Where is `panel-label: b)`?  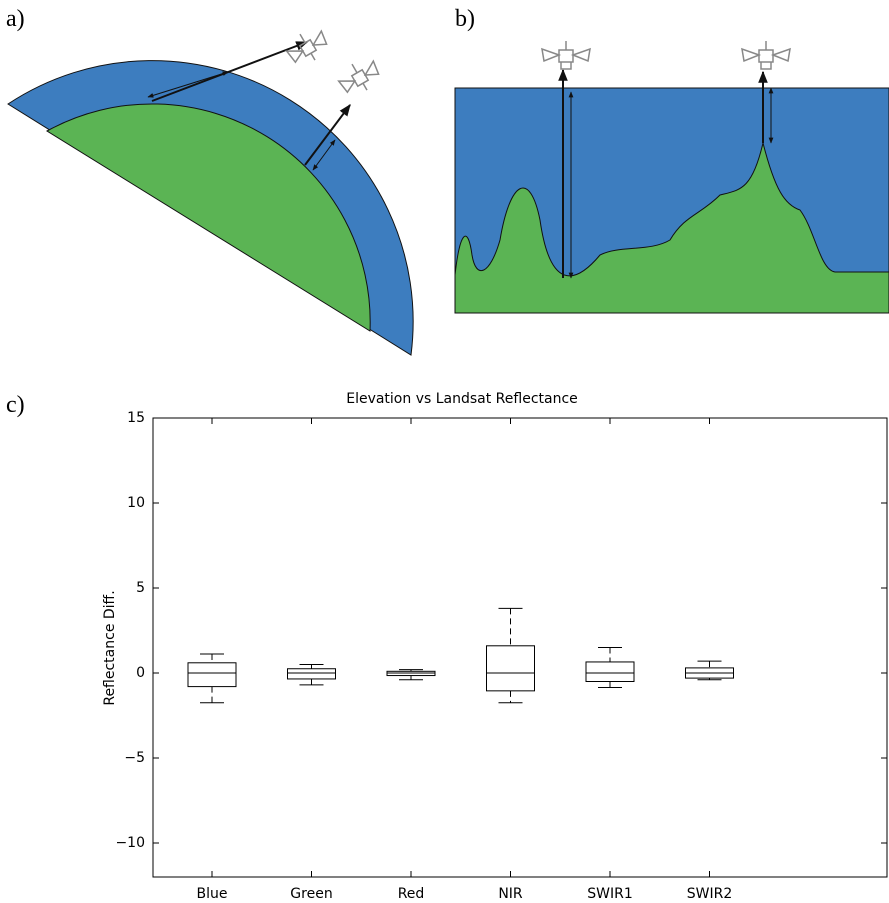 panel-label: b) is located at coordinates (465, 19).